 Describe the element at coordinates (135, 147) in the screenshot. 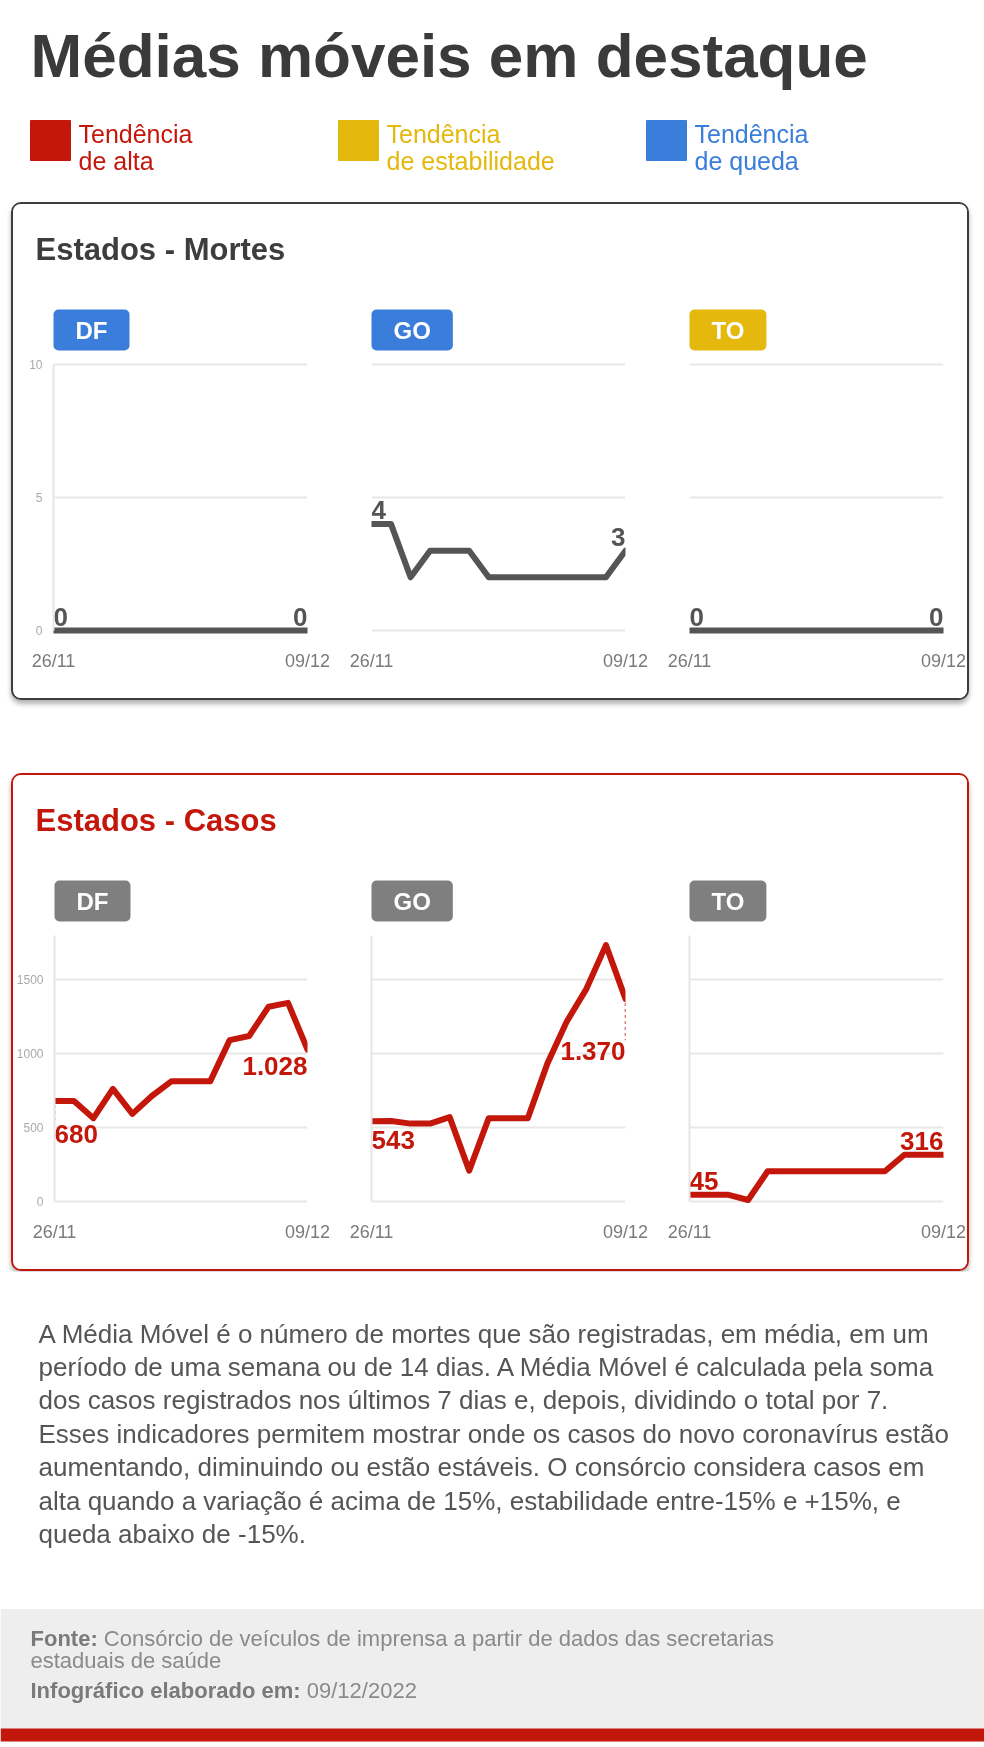

I see `category-label: Tendência de alta` at that location.